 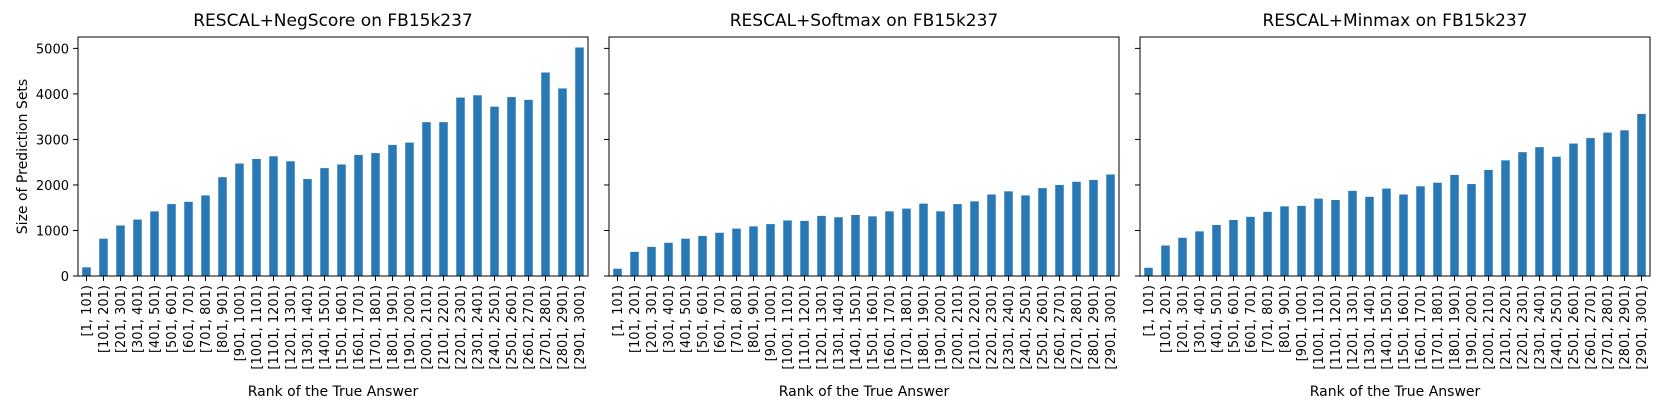 What do you see at coordinates (172, 319) in the screenshot?
I see `x-tick-label: [501, 601)` at bounding box center [172, 319].